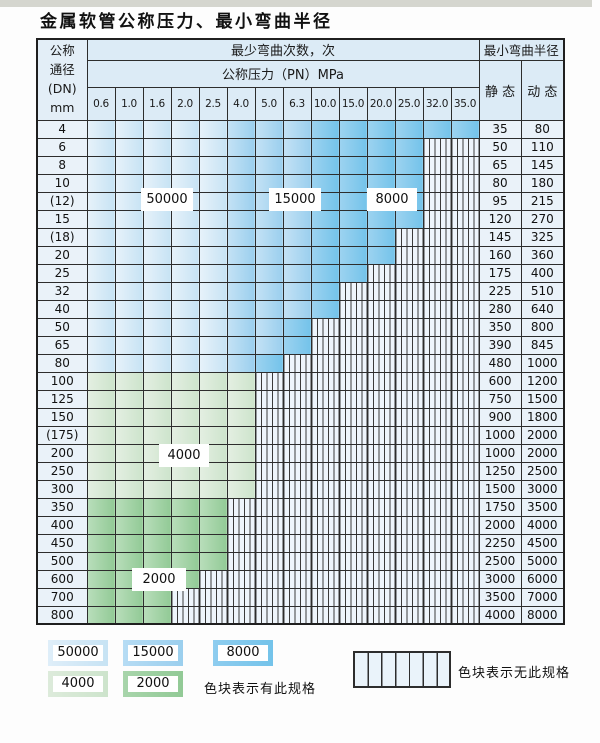 This screenshot has height=743, width=600. I want to click on cycles-label-15000: 15000, so click(295, 199).